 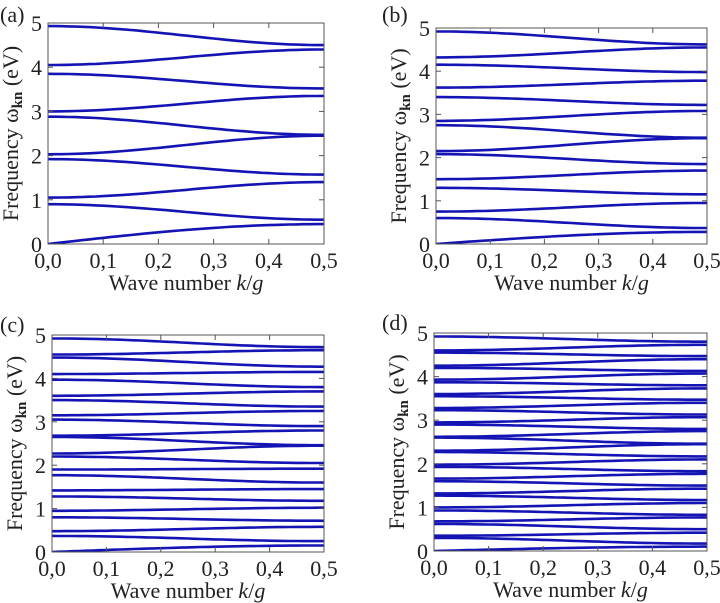 I want to click on y-axis-title-text: Frequency ω, so click(x=14, y=474).